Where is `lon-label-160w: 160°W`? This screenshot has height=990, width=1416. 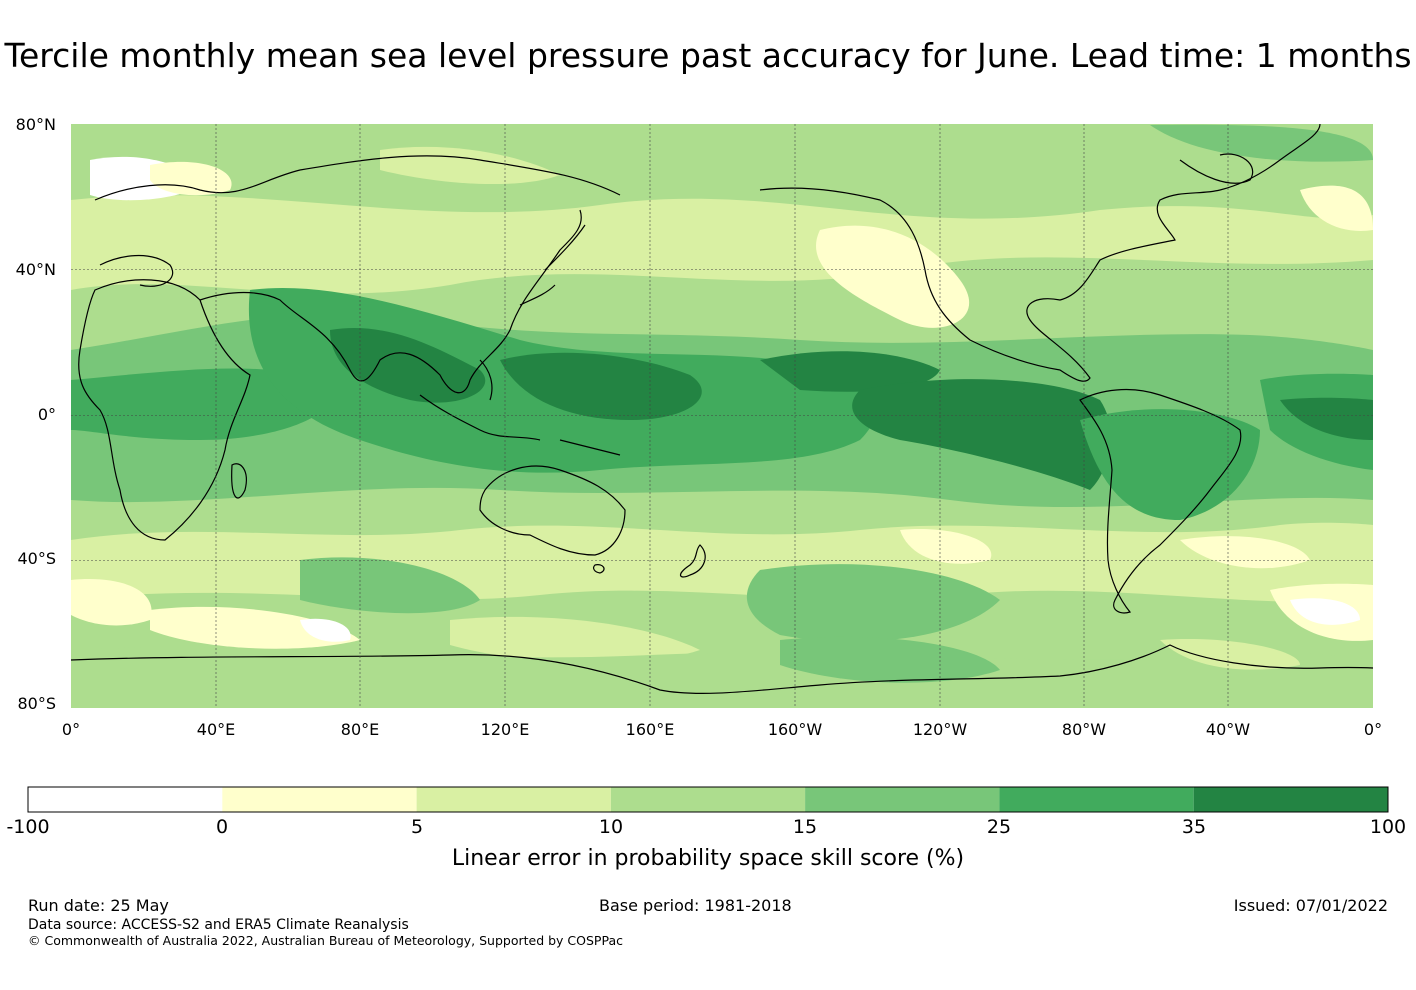 lon-label-160w: 160°W is located at coordinates (795, 729).